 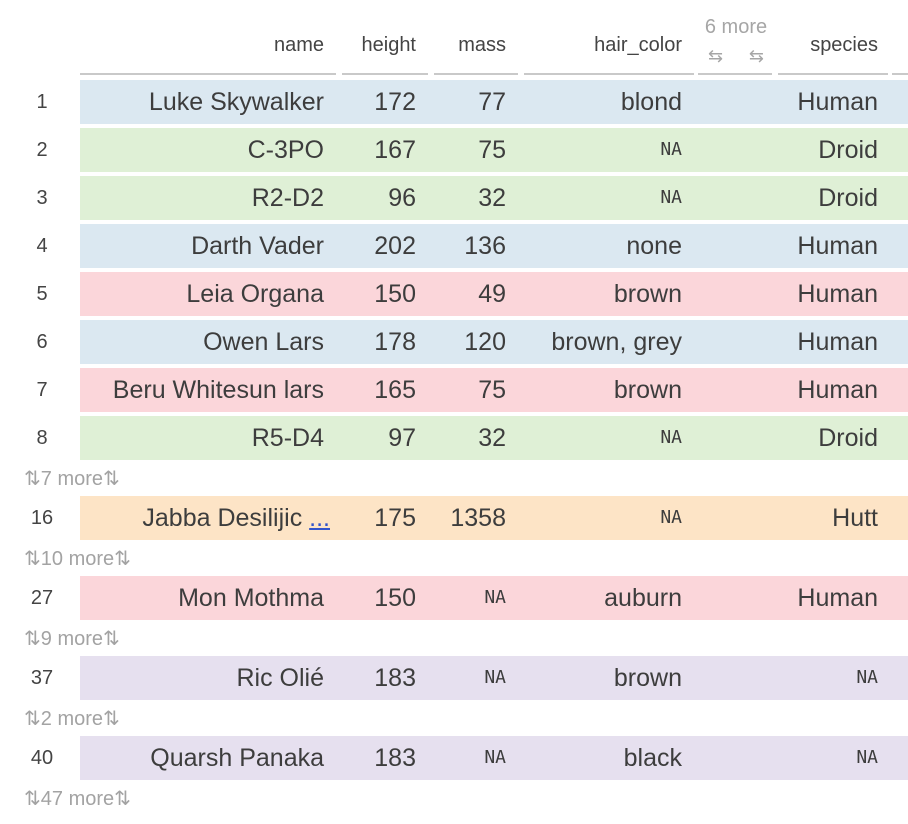 I want to click on column-header-name: name, so click(x=298, y=45).